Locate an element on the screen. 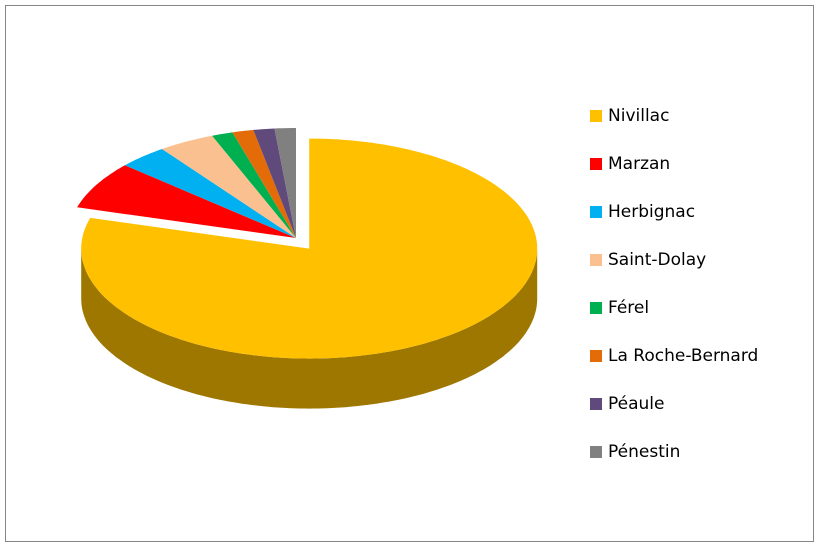 Image resolution: width=820 pixels, height=548 pixels. legend-label: Saint-Dolay is located at coordinates (657, 260).